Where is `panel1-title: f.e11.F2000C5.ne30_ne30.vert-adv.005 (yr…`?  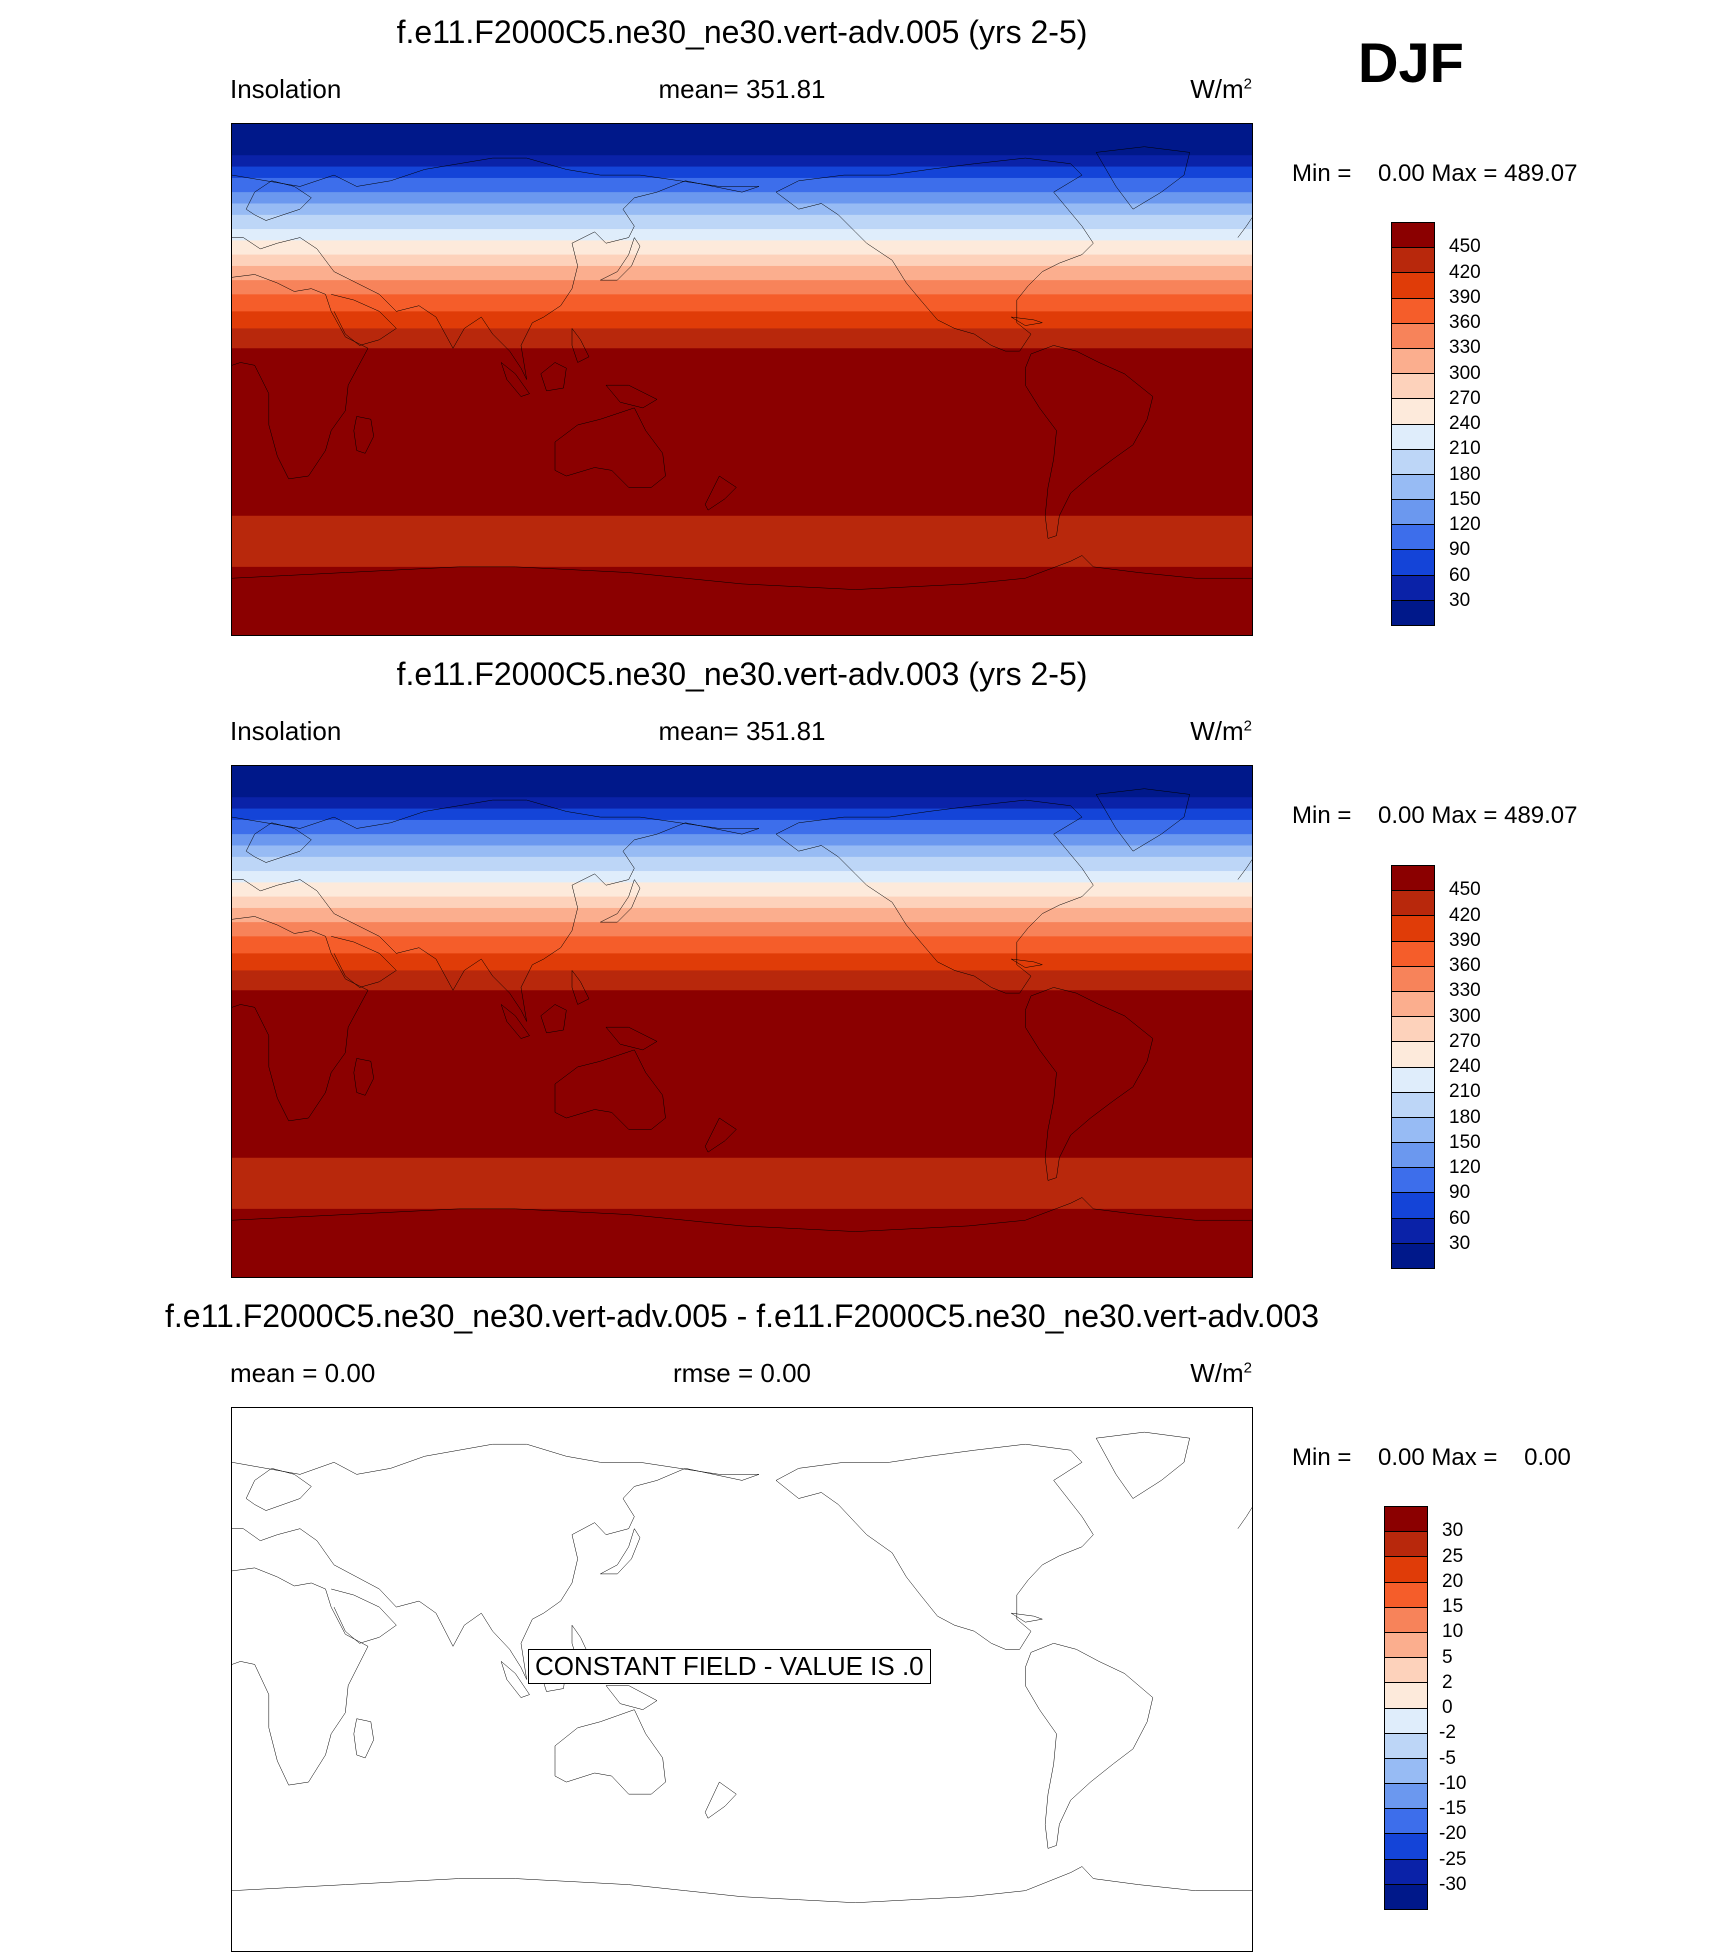
panel1-title: f.e11.F2000C5.ne30_ne30.vert-adv.005 (yr… is located at coordinates (742, 32).